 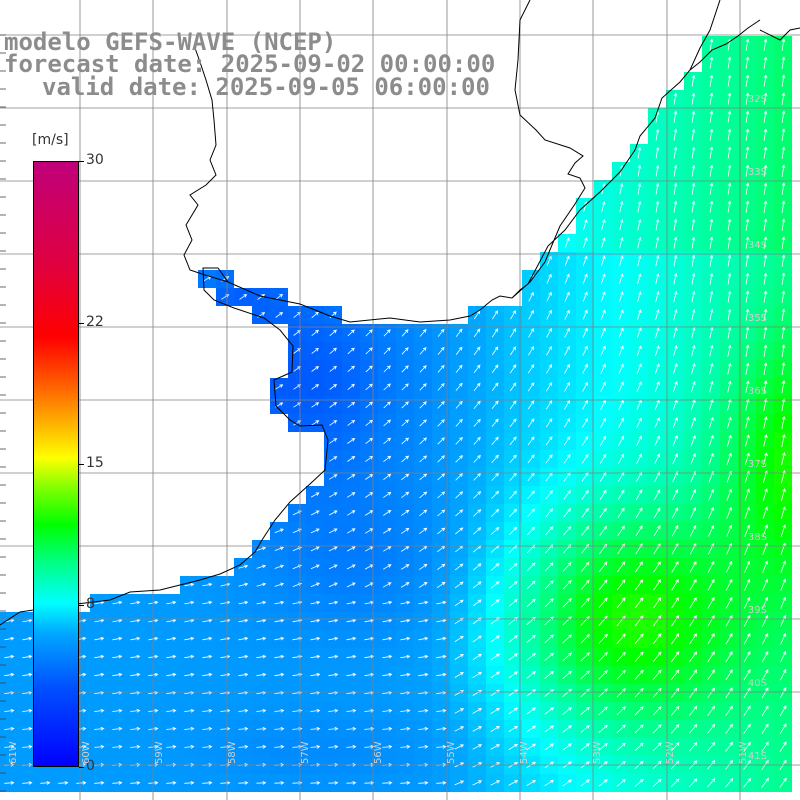 What do you see at coordinates (86, 752) in the screenshot?
I see `longitude-label: 60W` at bounding box center [86, 752].